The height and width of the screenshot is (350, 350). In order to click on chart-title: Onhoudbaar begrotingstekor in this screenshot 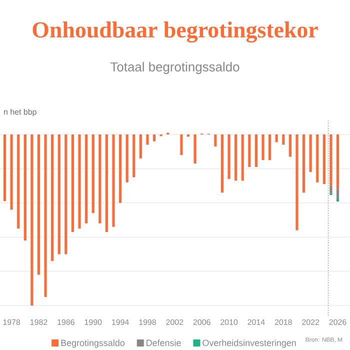, I will do `click(175, 32)`.